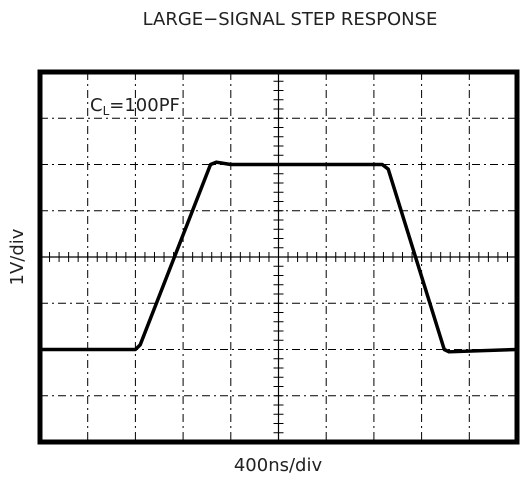  I want to click on annotation-part: =100PF, so click(144, 105).